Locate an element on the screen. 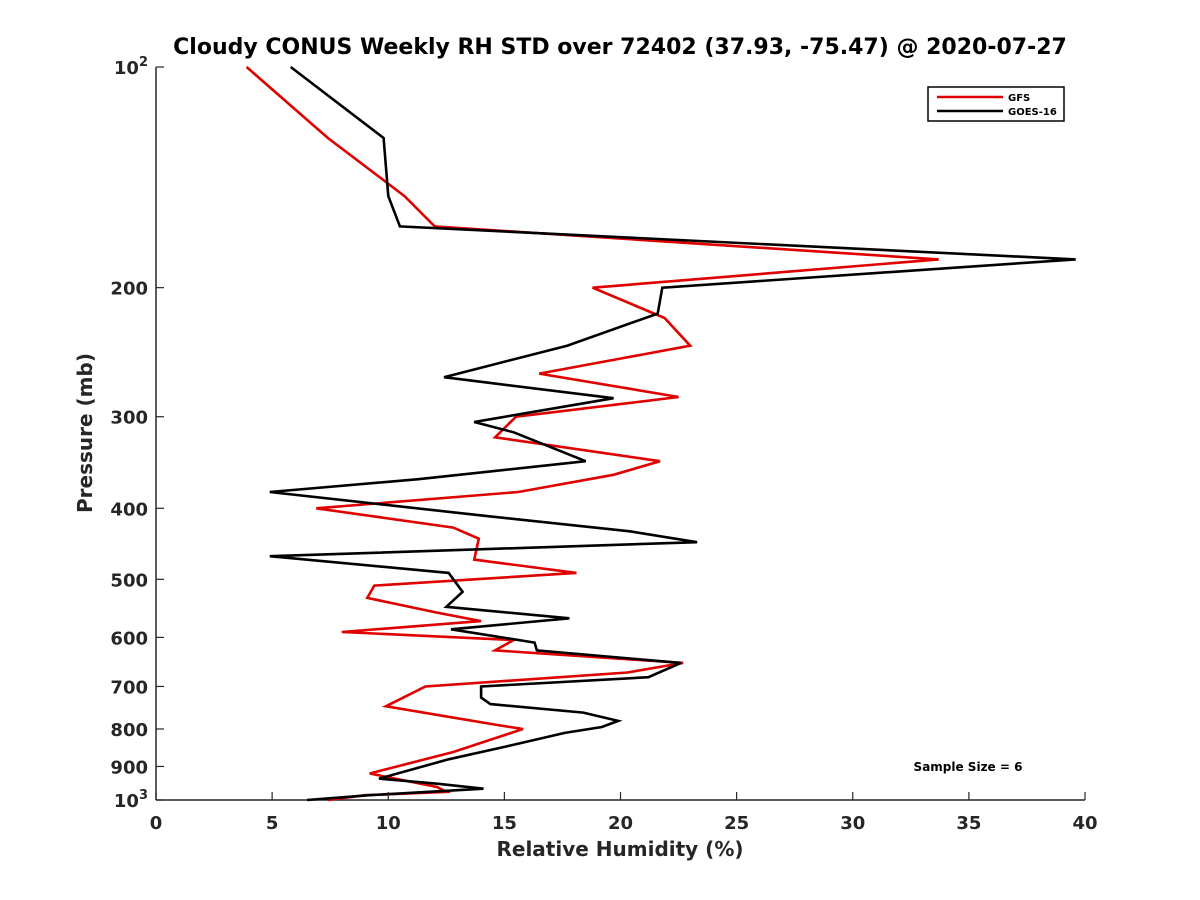 This screenshot has width=1200, height=900. x-tick-label: 15 is located at coordinates (504, 823).